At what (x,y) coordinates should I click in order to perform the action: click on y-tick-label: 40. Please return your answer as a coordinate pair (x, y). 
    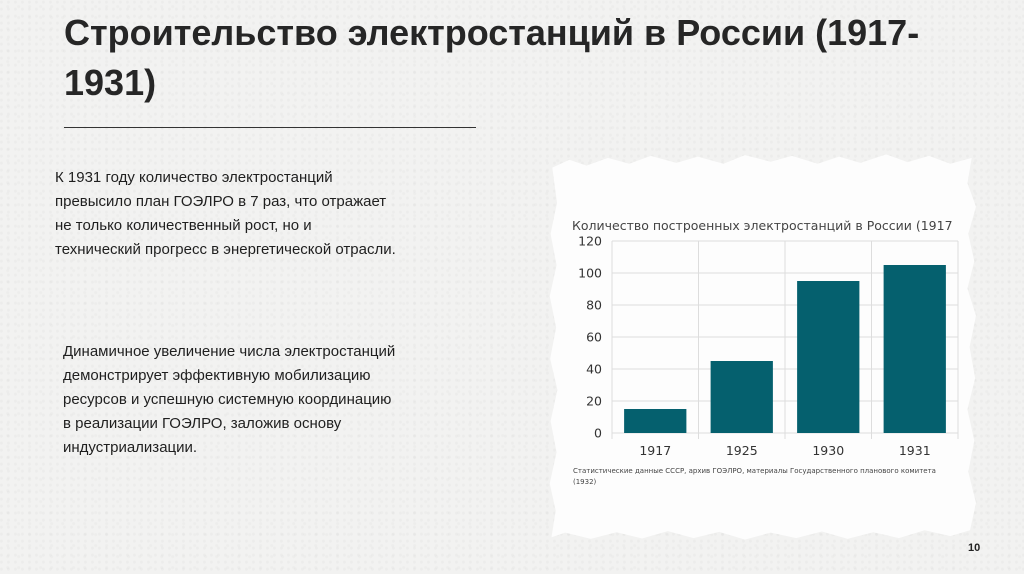
    Looking at the image, I should click on (594, 369).